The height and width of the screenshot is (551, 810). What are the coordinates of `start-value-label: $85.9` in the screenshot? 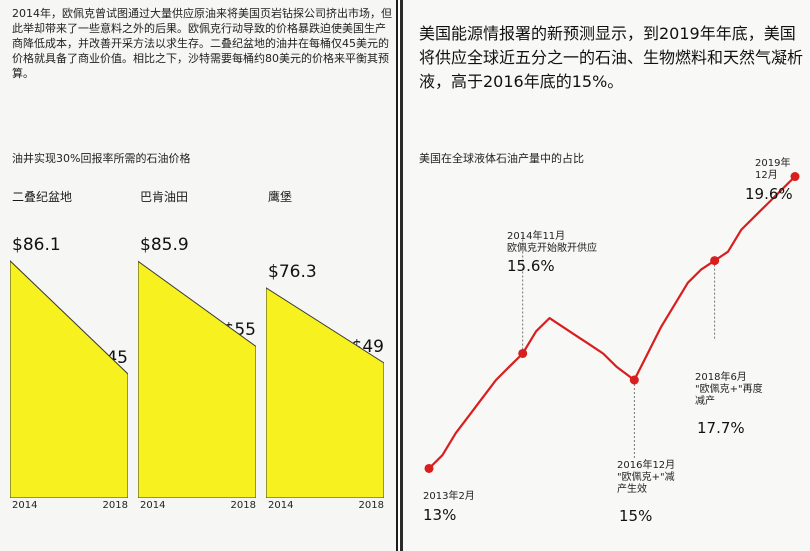 It's located at (164, 245).